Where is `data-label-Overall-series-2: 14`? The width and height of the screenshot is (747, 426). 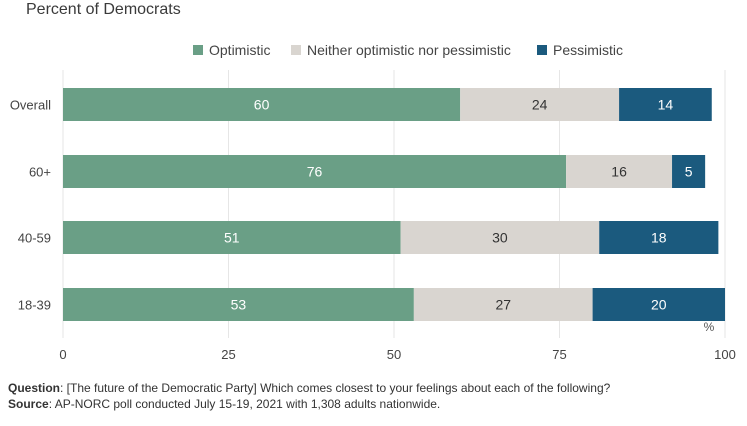
data-label-Overall-series-2: 14 is located at coordinates (666, 105).